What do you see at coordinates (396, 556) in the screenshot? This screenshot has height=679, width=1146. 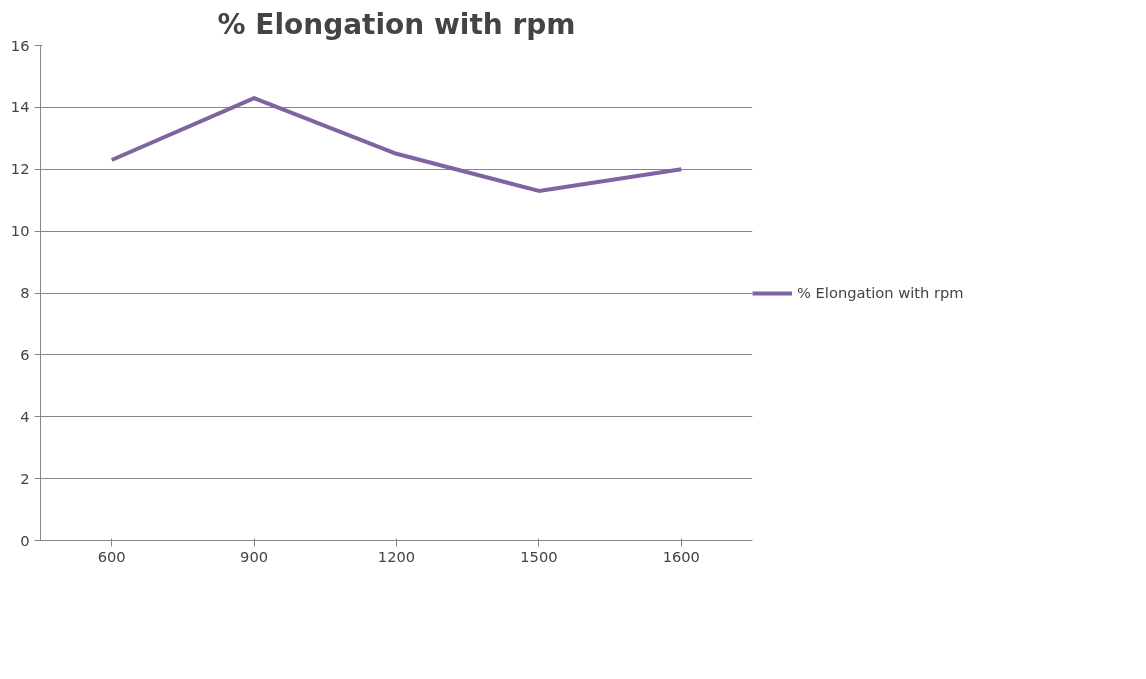 I see `x-tick-label: 1200` at bounding box center [396, 556].